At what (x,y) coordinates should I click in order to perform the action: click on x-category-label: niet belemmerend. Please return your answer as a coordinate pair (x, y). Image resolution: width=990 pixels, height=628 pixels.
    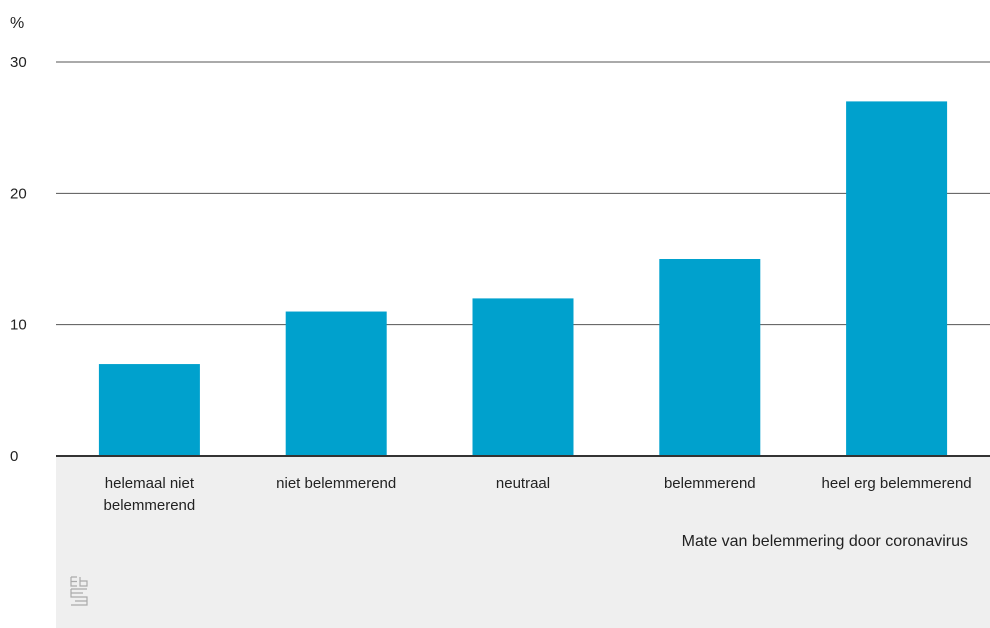
    Looking at the image, I should click on (336, 483).